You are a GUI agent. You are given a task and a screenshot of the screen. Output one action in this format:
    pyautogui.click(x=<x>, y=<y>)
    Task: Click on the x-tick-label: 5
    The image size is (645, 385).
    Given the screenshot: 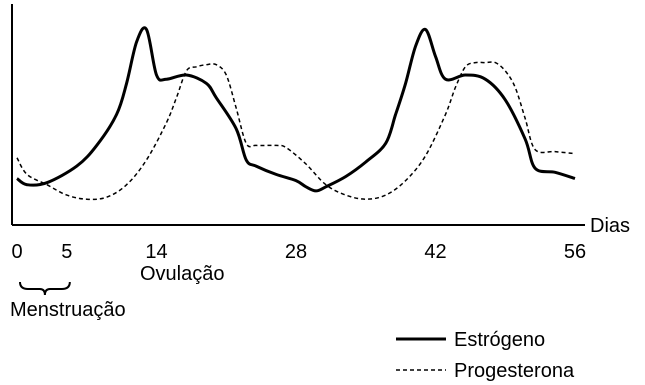 What is the action you would take?
    pyautogui.click(x=66, y=252)
    